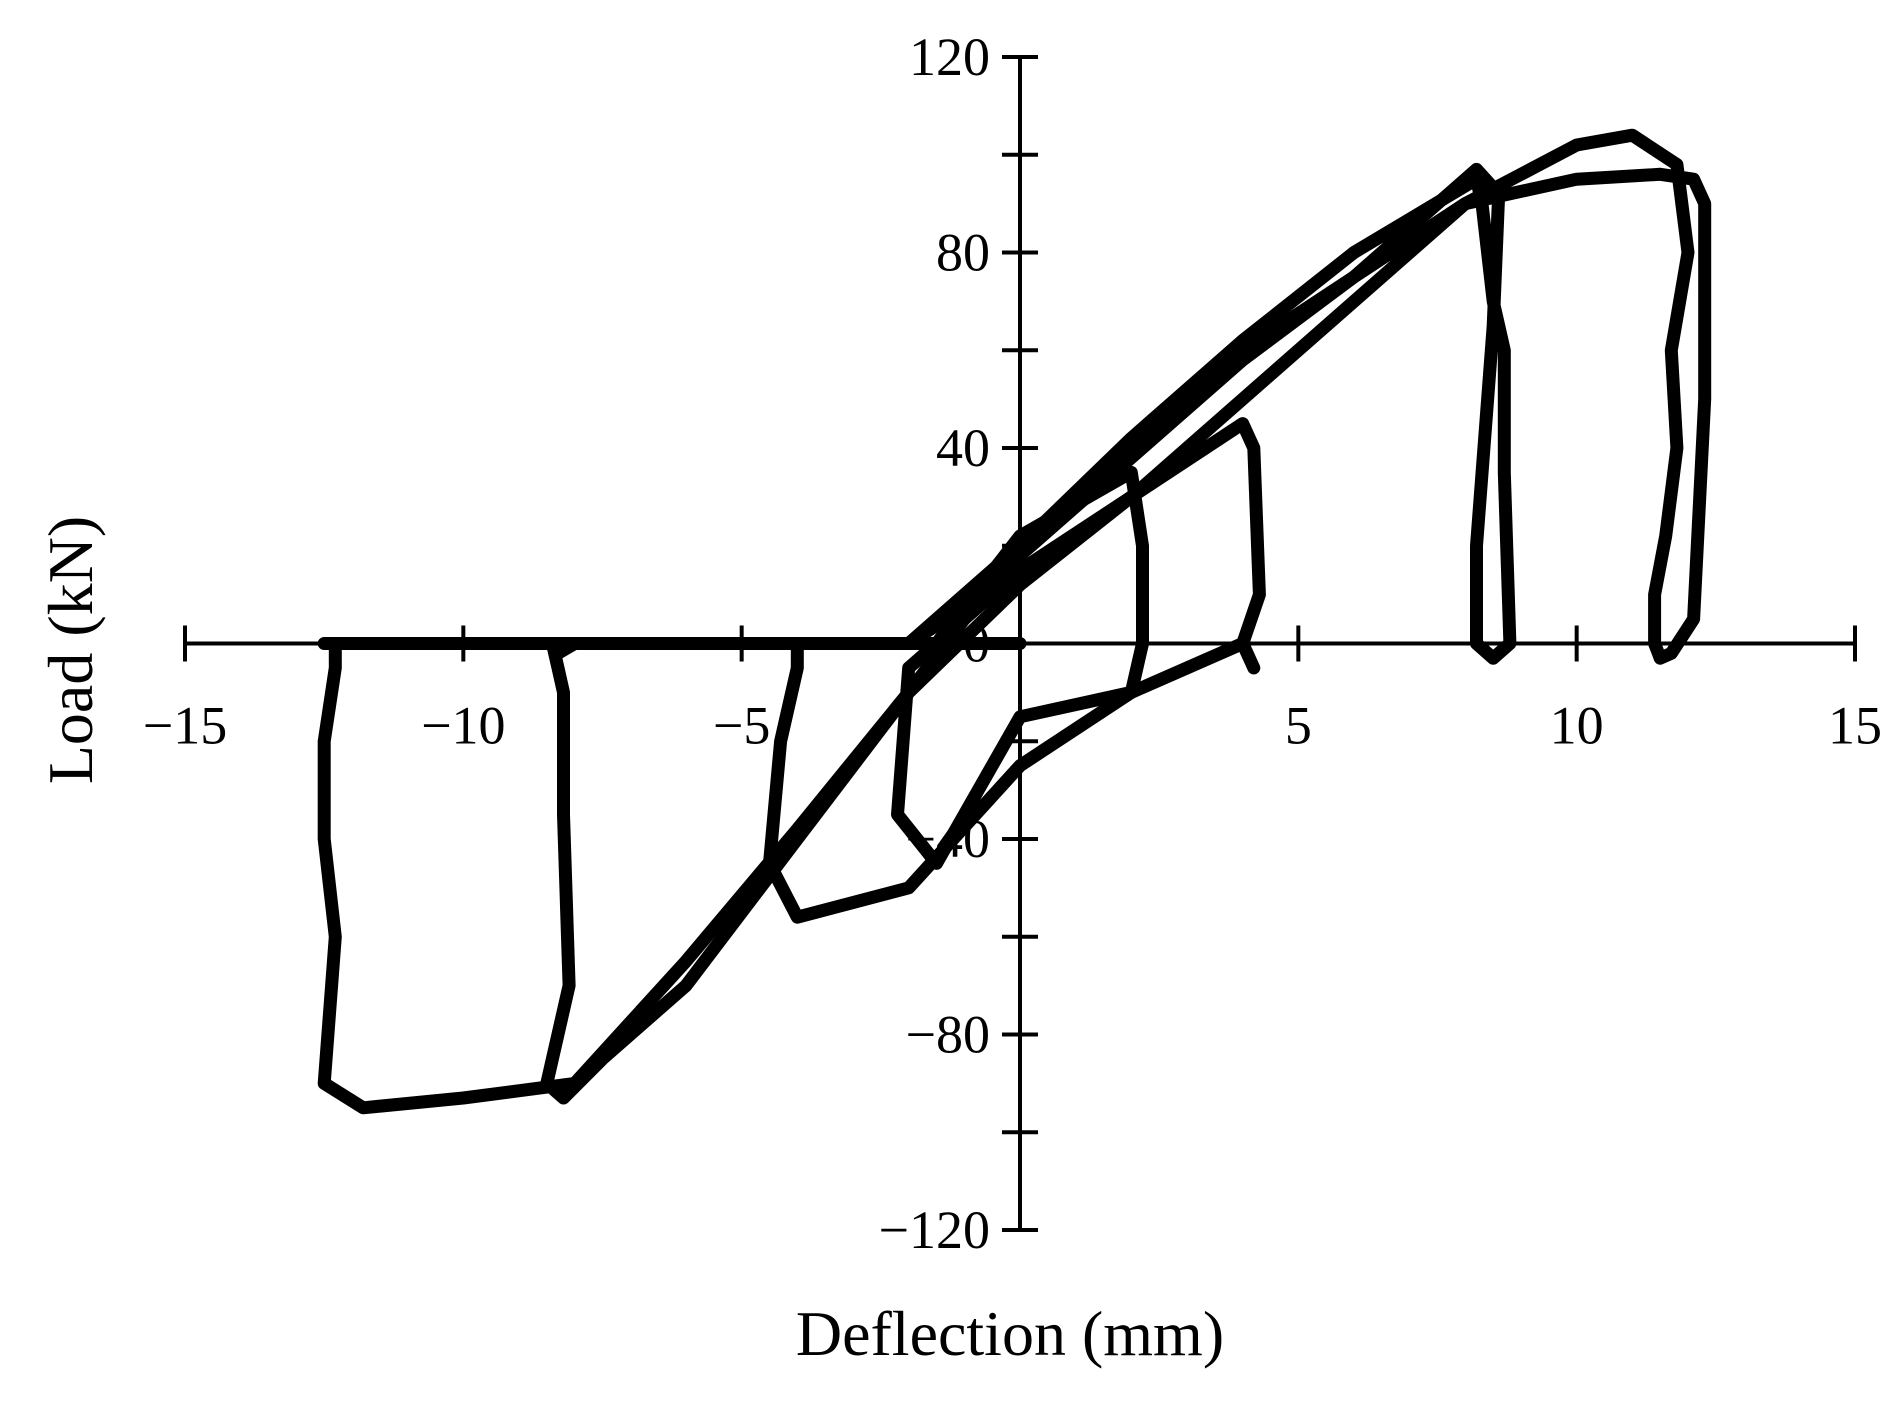  Describe the element at coordinates (185, 726) in the screenshot. I see `x-tick-label: −15` at that location.